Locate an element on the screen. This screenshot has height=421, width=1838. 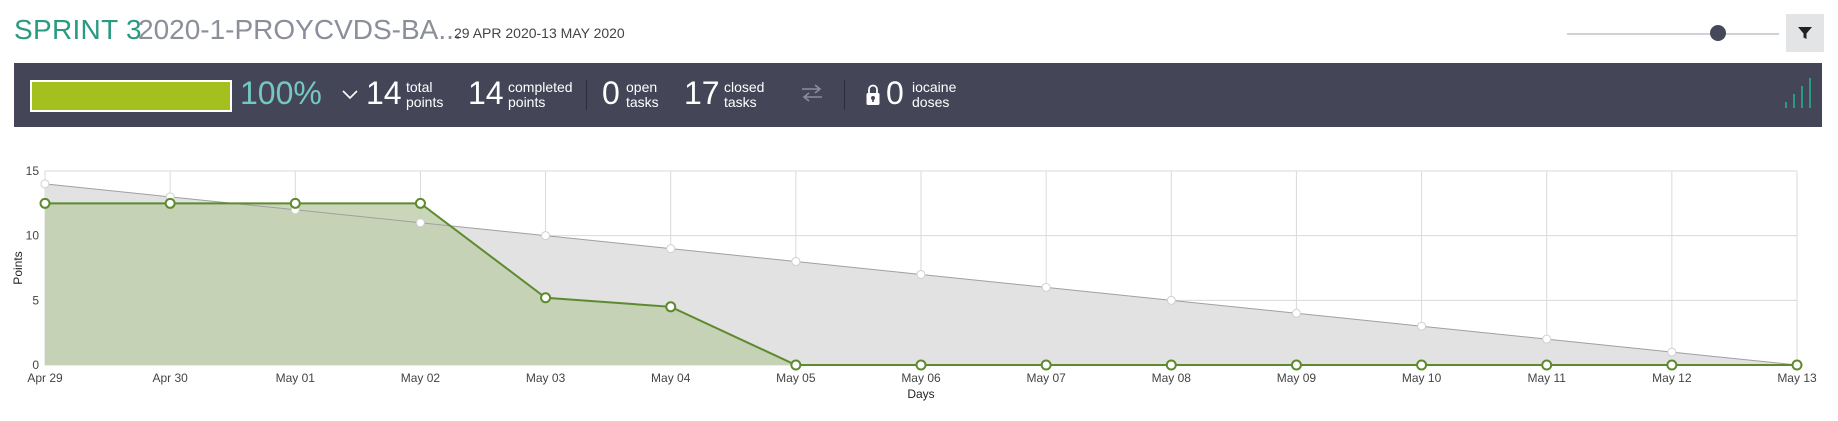
completed-points-value: 14 is located at coordinates (486, 93).